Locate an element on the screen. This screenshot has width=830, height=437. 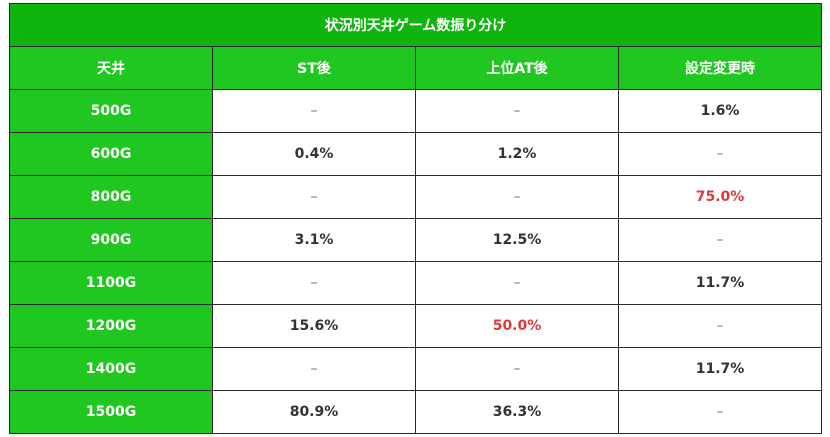
cell-after-st: 80.9% is located at coordinates (314, 412).